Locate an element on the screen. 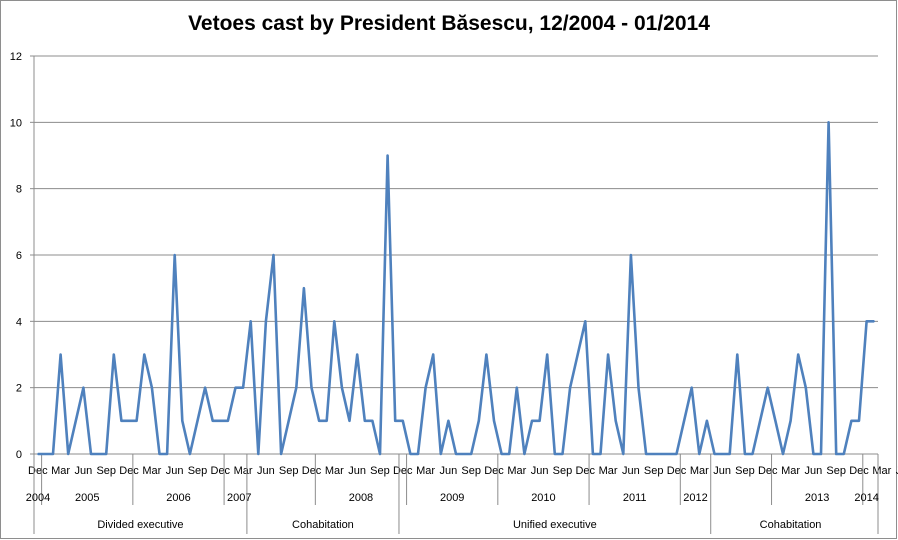  y-tick-label-4: 8 is located at coordinates (19, 190).